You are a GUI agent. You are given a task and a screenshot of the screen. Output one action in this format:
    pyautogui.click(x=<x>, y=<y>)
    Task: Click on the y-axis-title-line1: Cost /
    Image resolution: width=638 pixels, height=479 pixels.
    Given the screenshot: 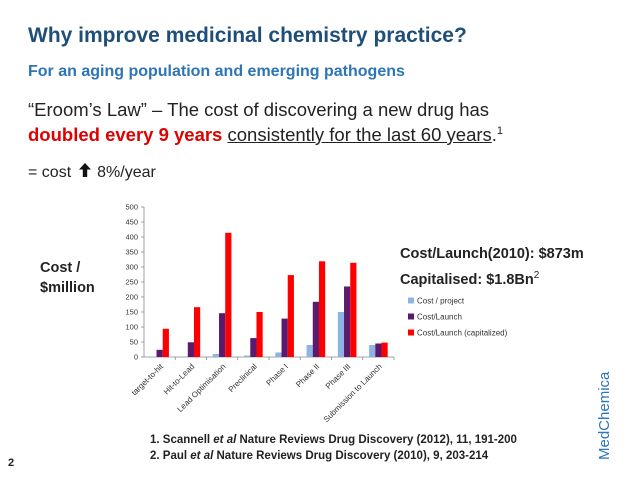 What is the action you would take?
    pyautogui.click(x=60, y=268)
    